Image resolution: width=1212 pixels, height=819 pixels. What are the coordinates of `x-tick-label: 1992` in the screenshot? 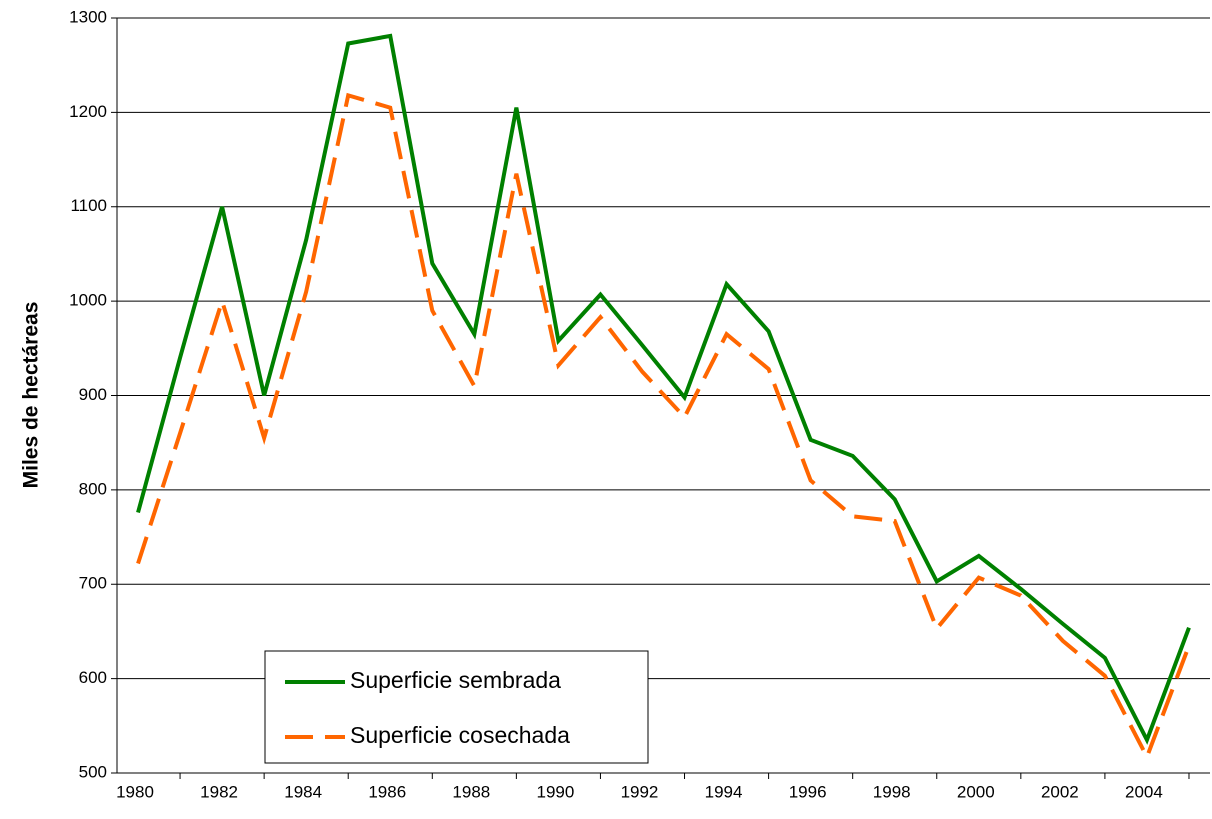 It's located at (640, 791).